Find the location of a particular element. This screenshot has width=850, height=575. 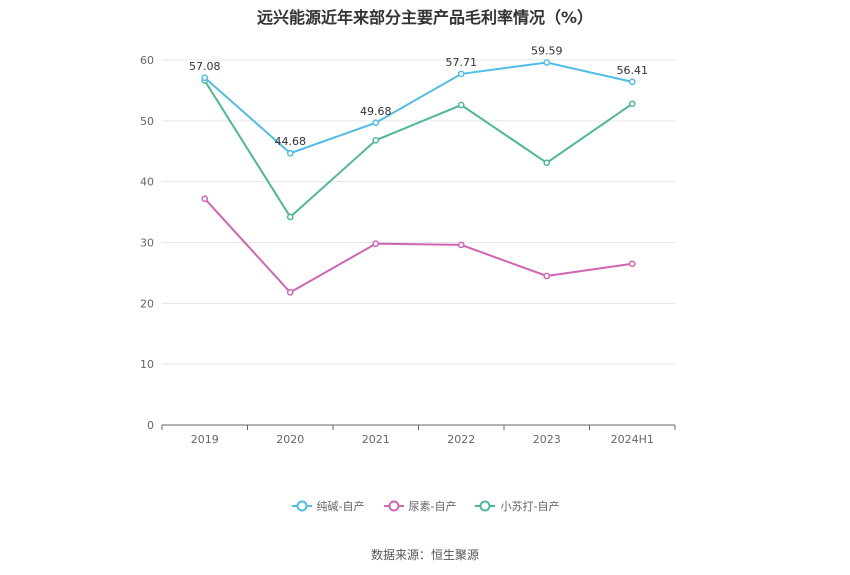

x-tick-label: 2024H1 is located at coordinates (632, 439).